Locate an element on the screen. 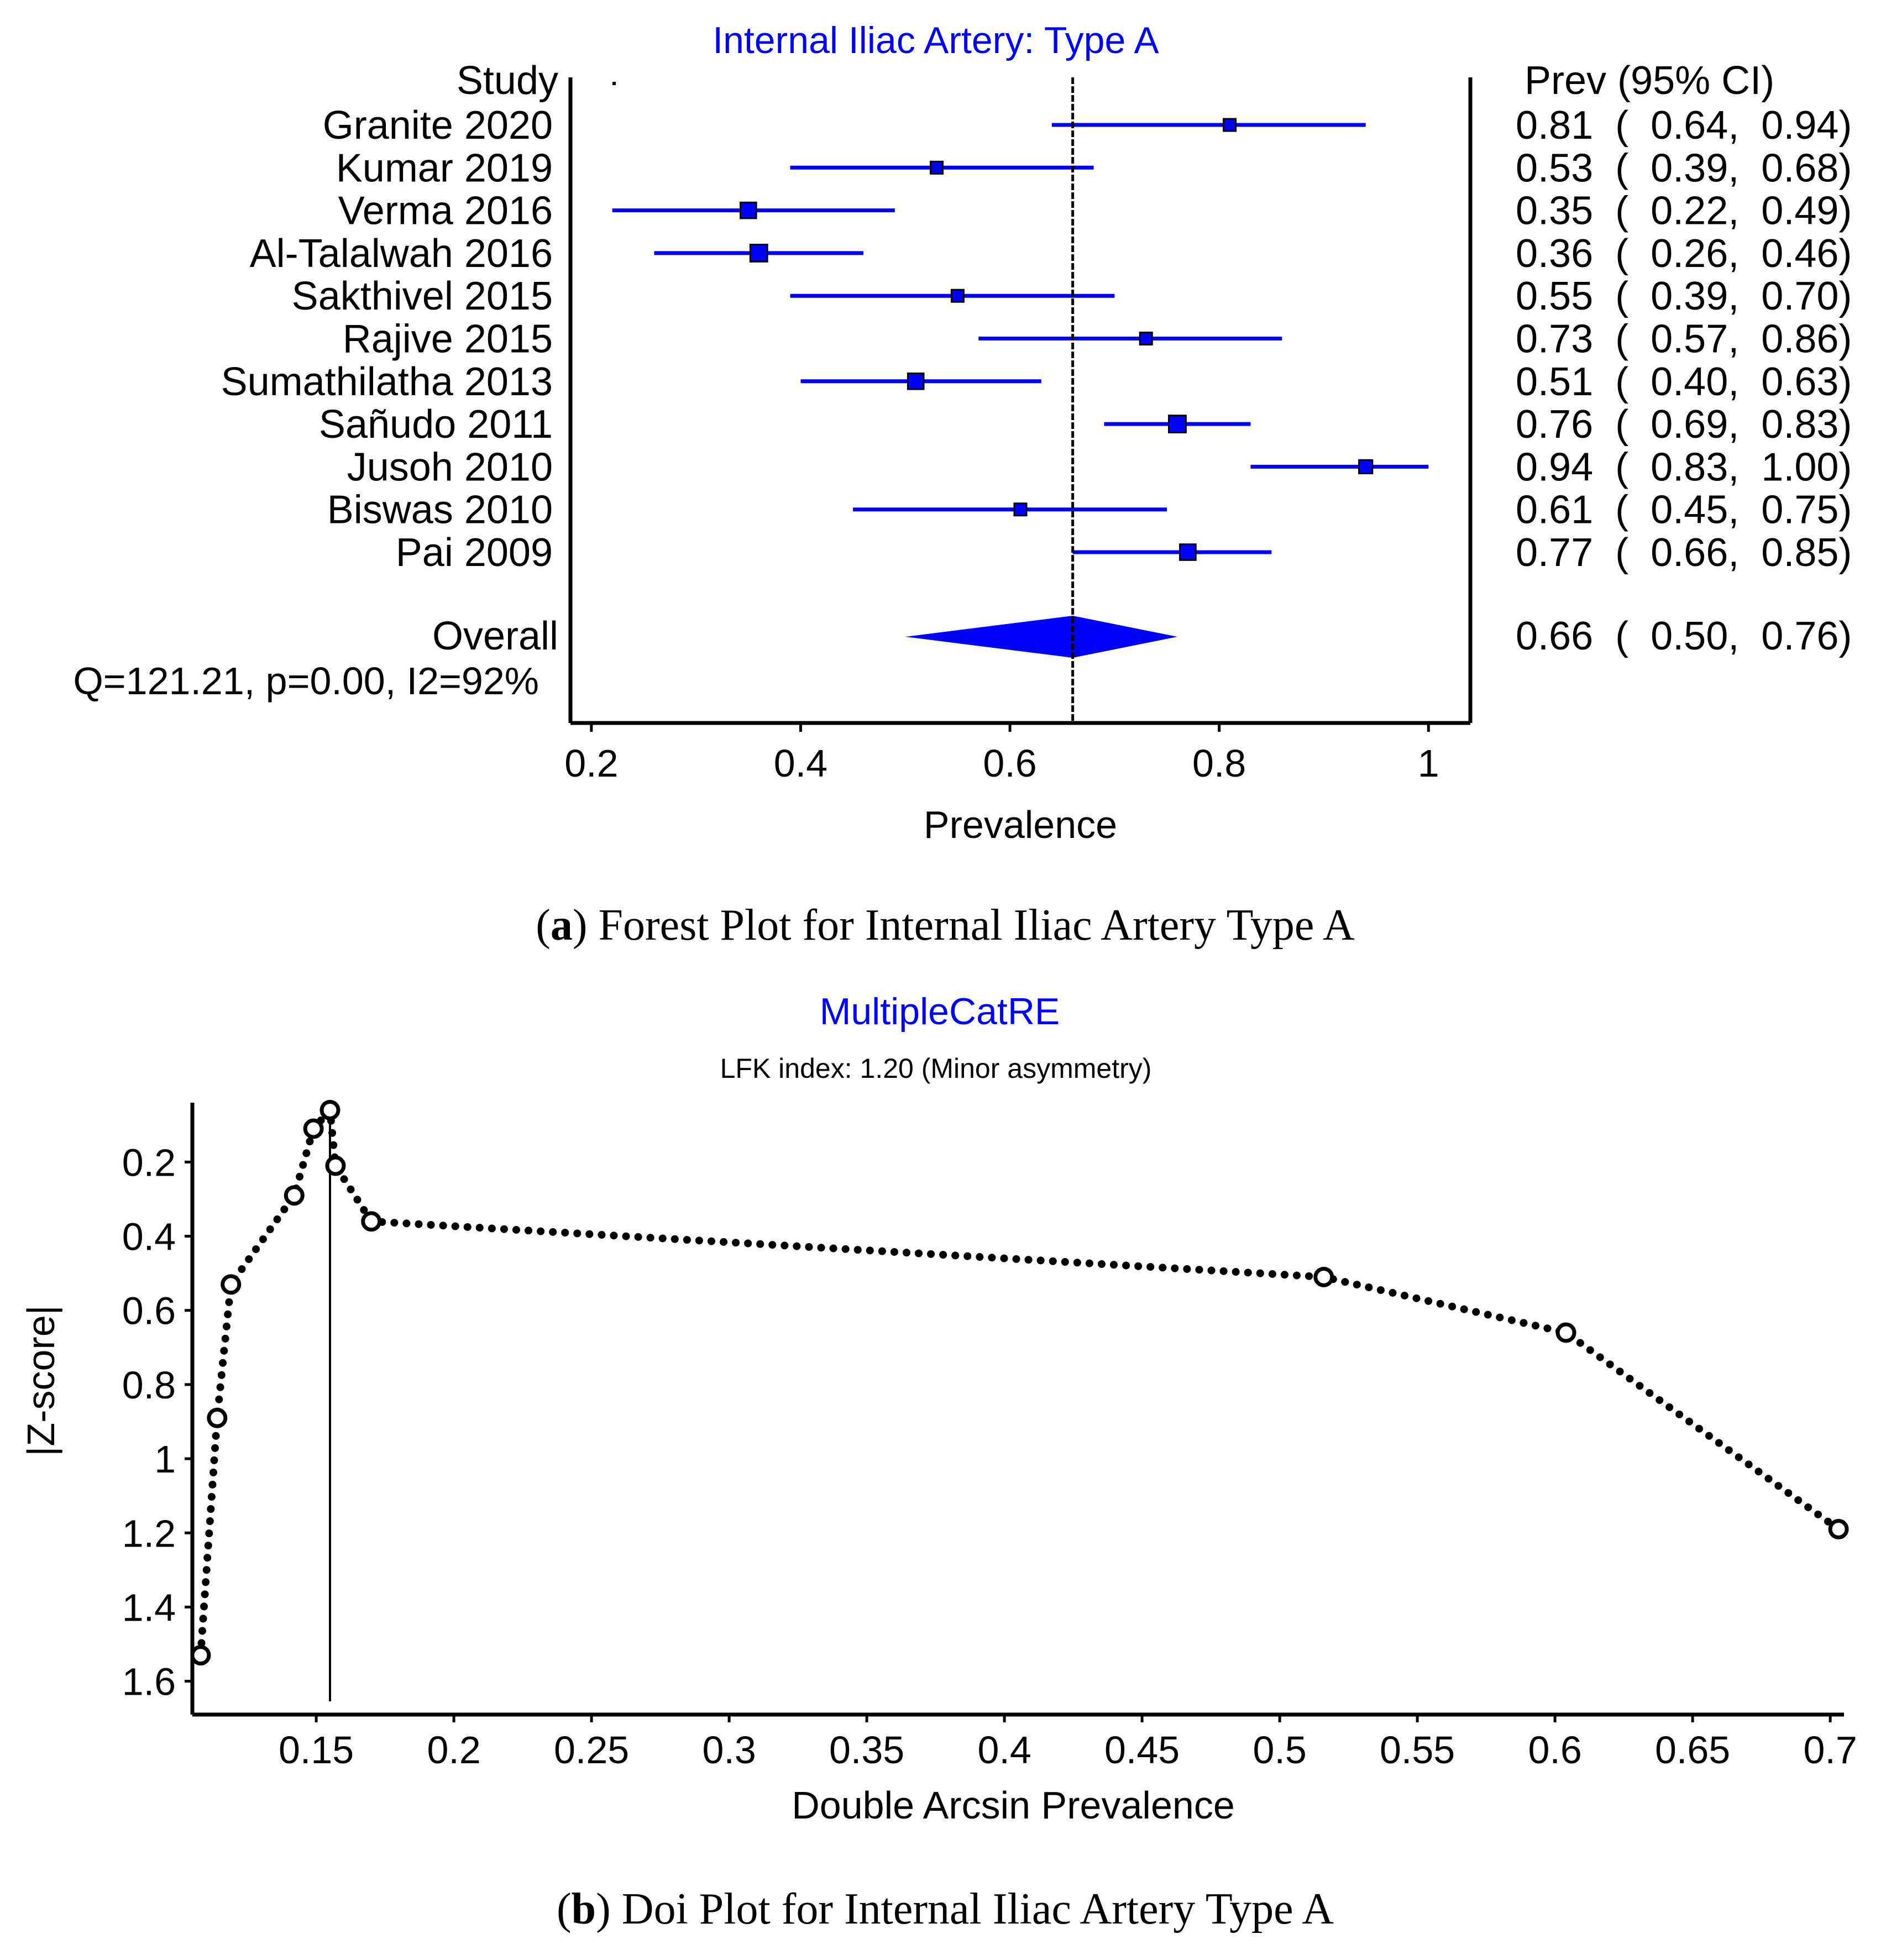  study-ci-text: 0.81 ( 0.64, 0.94) is located at coordinates (1684, 126).